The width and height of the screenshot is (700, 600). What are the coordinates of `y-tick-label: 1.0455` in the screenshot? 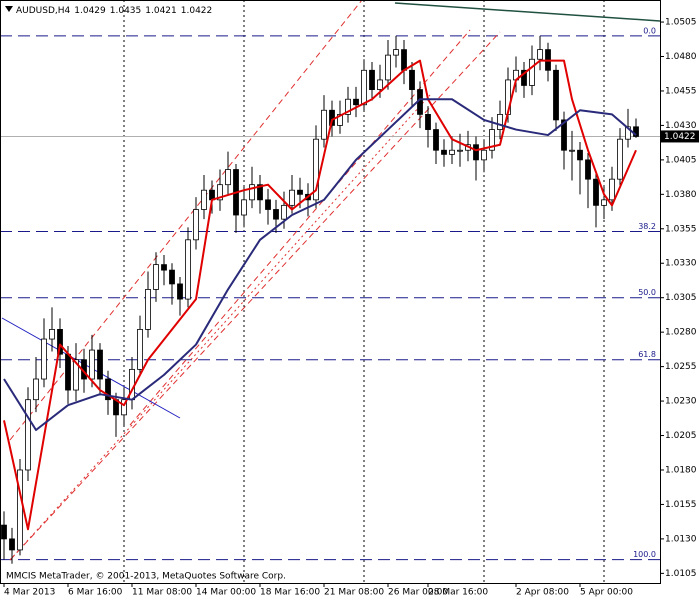 It's located at (681, 91).